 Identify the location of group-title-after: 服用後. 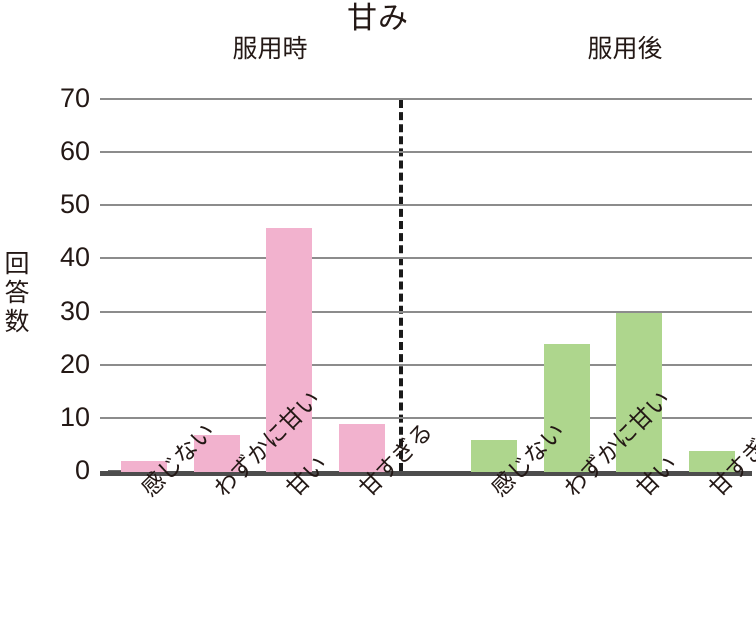
(625, 49).